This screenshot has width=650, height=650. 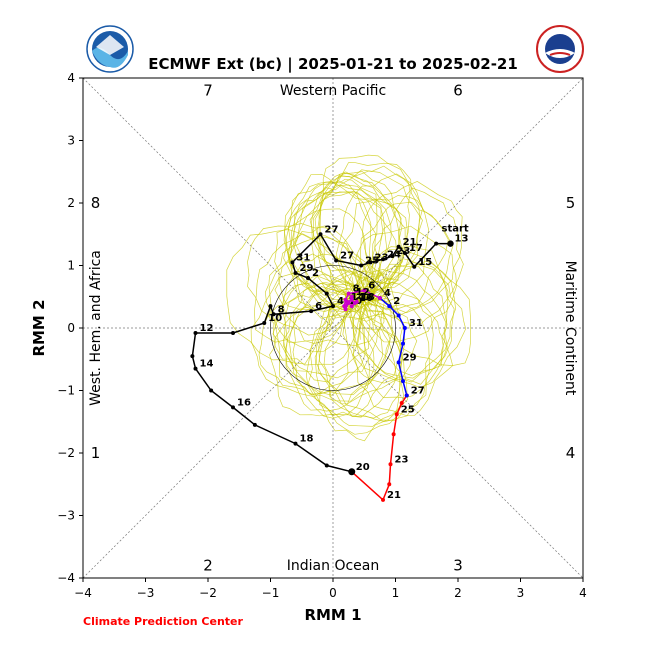 I want to click on x-tick-label: 0, so click(x=333, y=593).